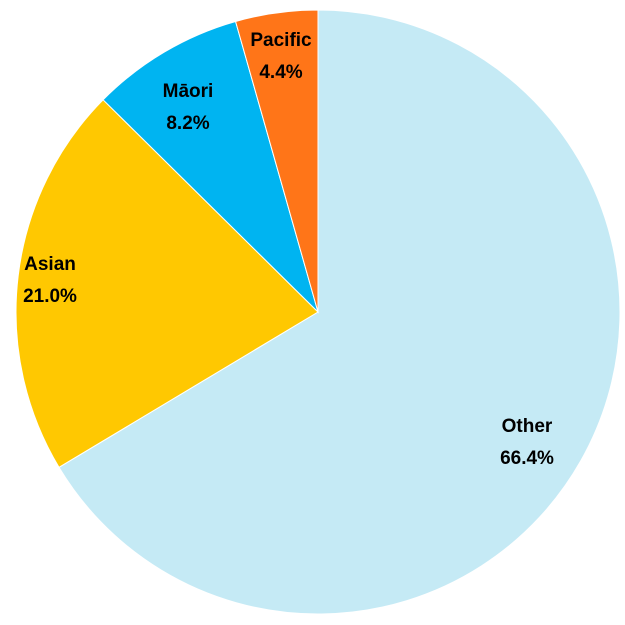  I want to click on slice-label-asian: Asian 21.0%, so click(50, 280).